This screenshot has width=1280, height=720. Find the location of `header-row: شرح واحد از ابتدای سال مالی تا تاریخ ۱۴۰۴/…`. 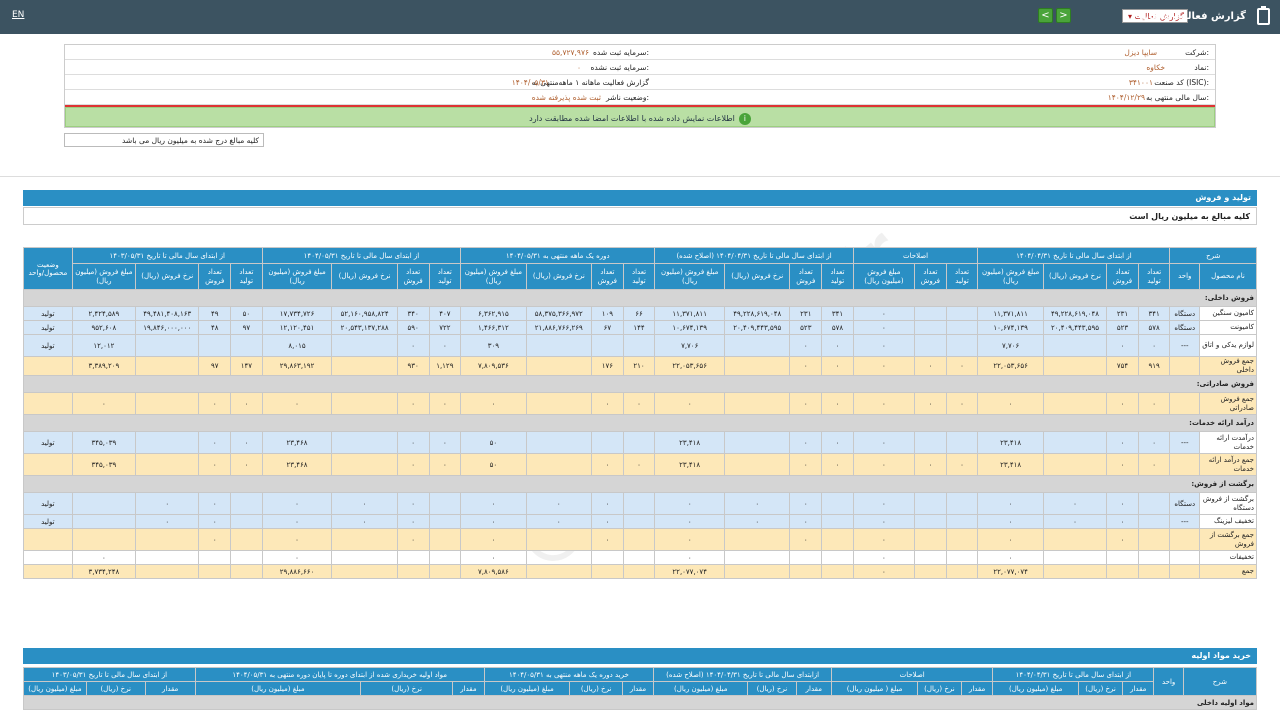

header-row: شرح واحد از ابتدای سال مالی تا تاریخ ۱۴۰۴/… is located at coordinates (640, 681).